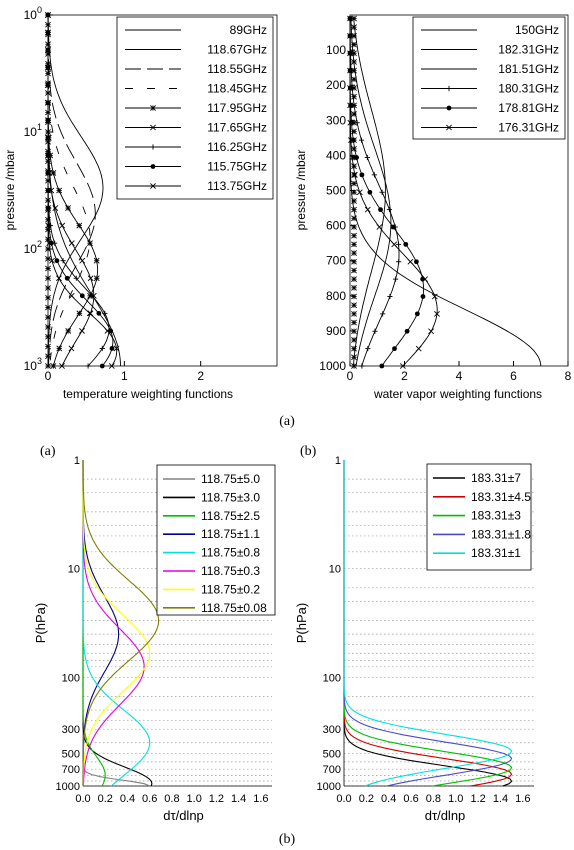  Describe the element at coordinates (332, 730) in the screenshot. I see `y-tick-label-3: 300` at that location.